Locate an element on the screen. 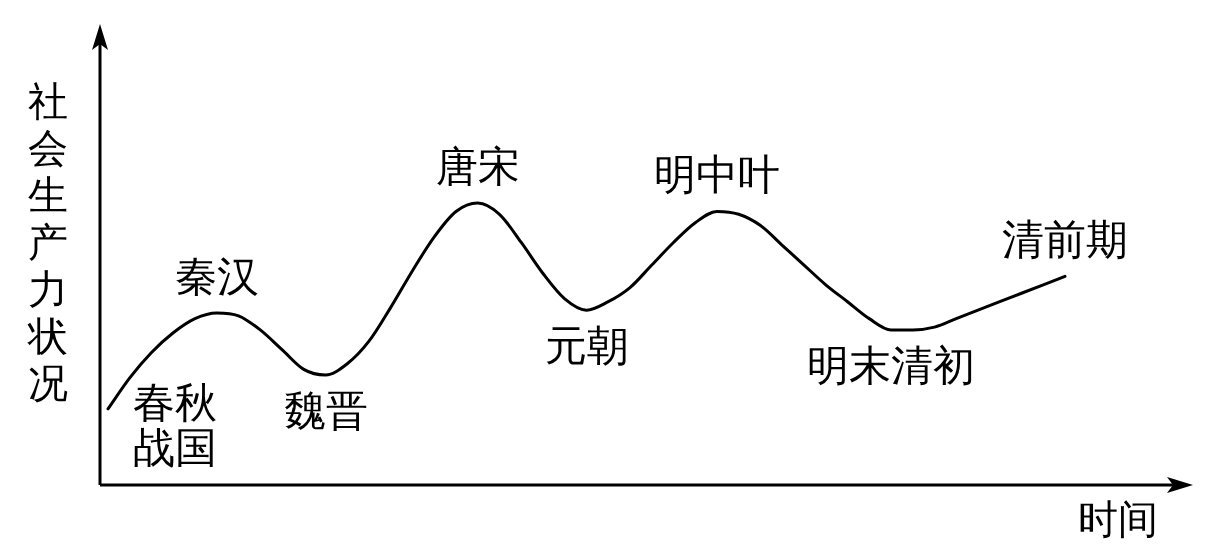 This screenshot has height=555, width=1212. annotation: 秦汉 is located at coordinates (216, 276).